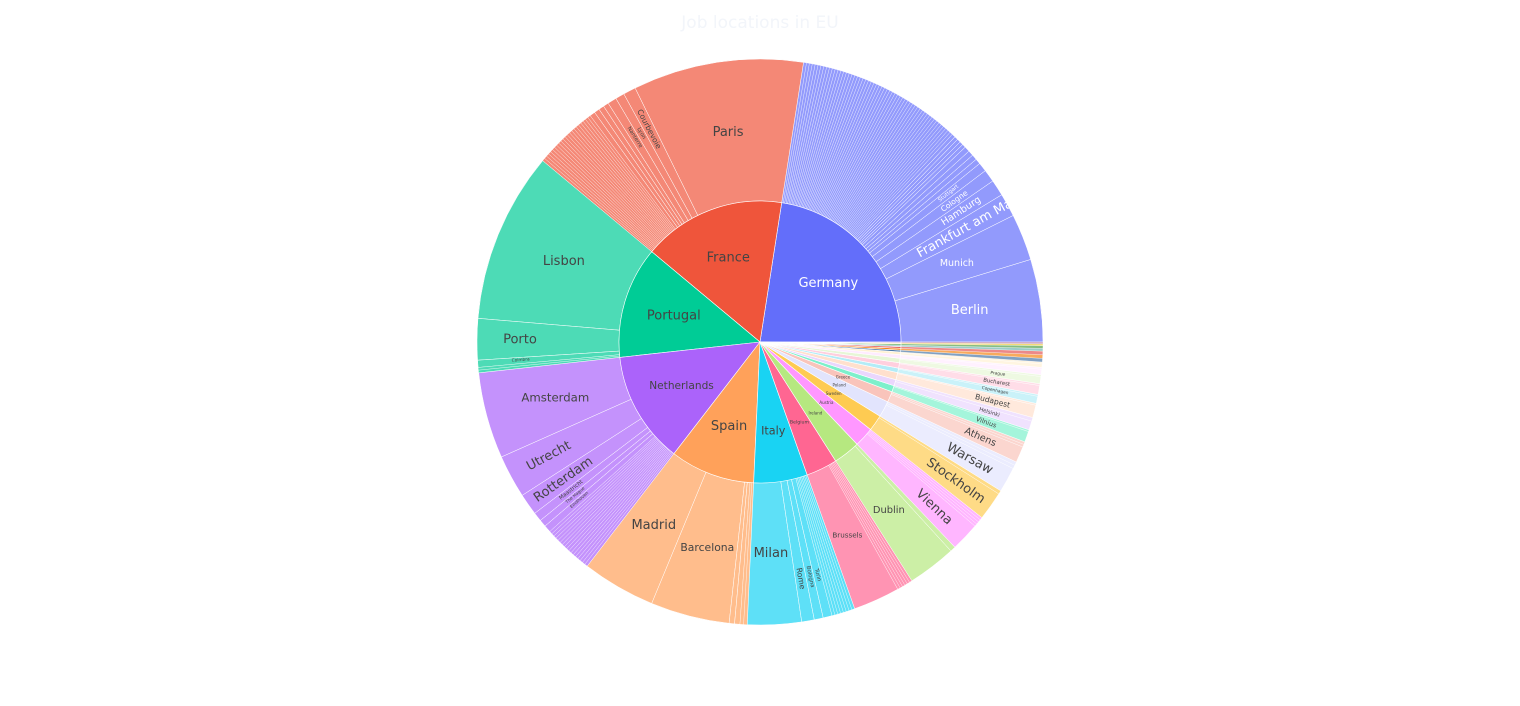 This screenshot has width=1520, height=706. What do you see at coordinates (800, 422) in the screenshot?
I see `country-label-belgium: Belgium` at bounding box center [800, 422].